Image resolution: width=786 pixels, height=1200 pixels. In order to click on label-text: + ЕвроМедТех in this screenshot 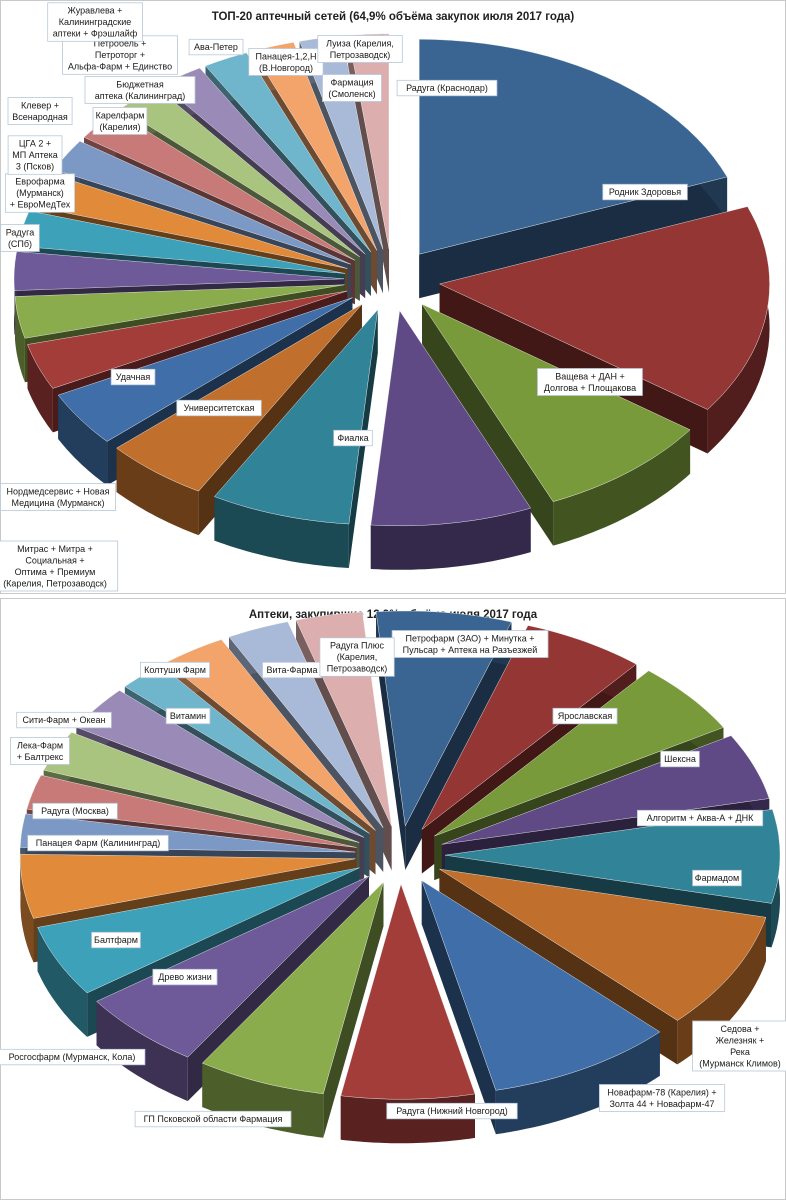, I will do `click(40, 205)`.